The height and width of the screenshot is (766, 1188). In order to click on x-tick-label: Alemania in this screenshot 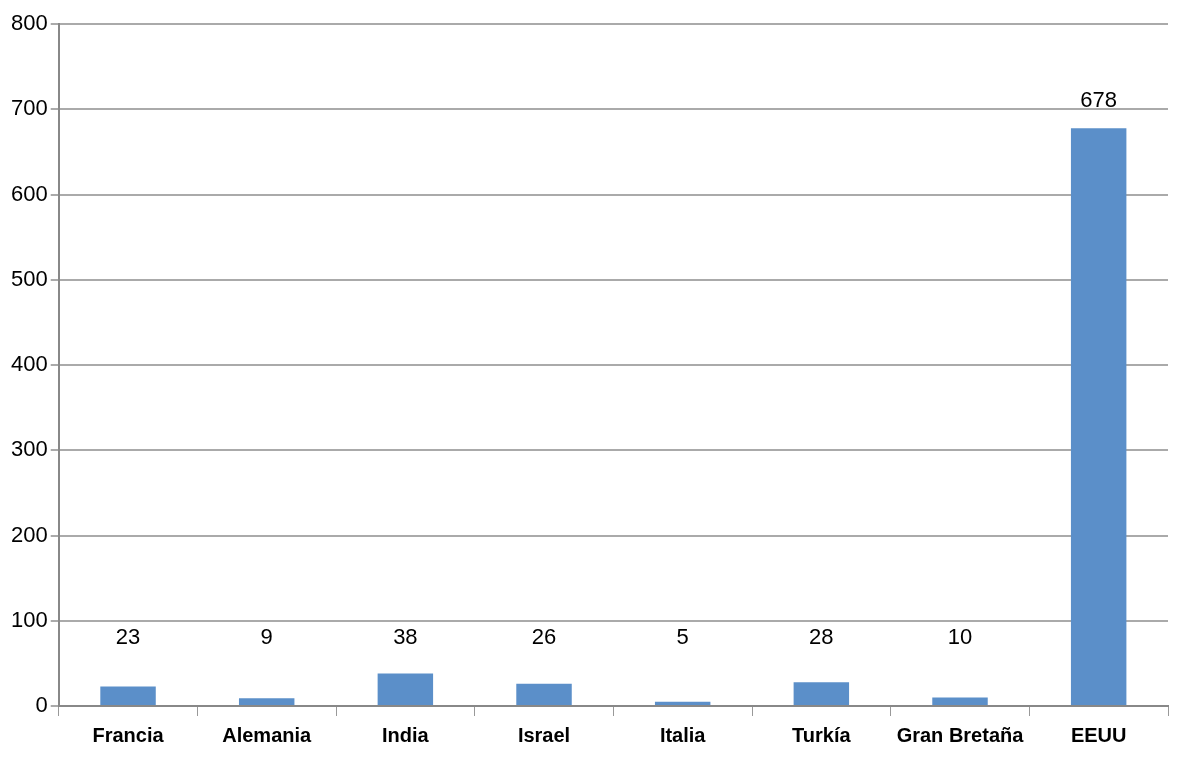, I will do `click(267, 734)`.